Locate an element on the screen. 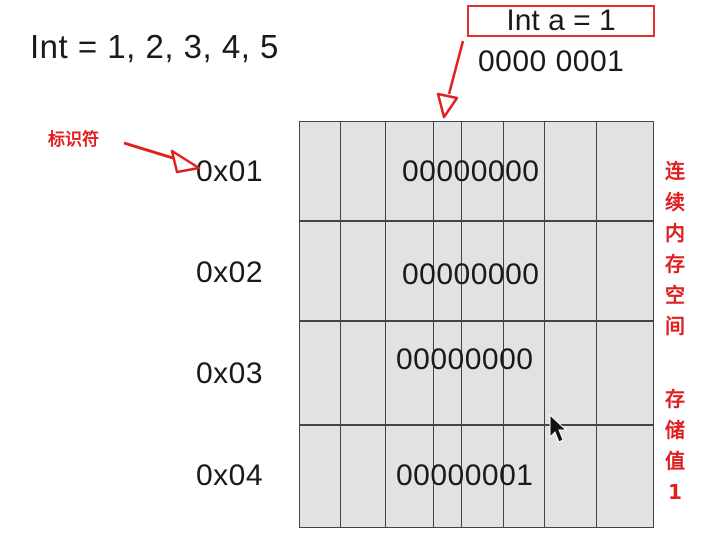 The width and height of the screenshot is (709, 552). variable-pointer-arrow is located at coordinates (450, 79).